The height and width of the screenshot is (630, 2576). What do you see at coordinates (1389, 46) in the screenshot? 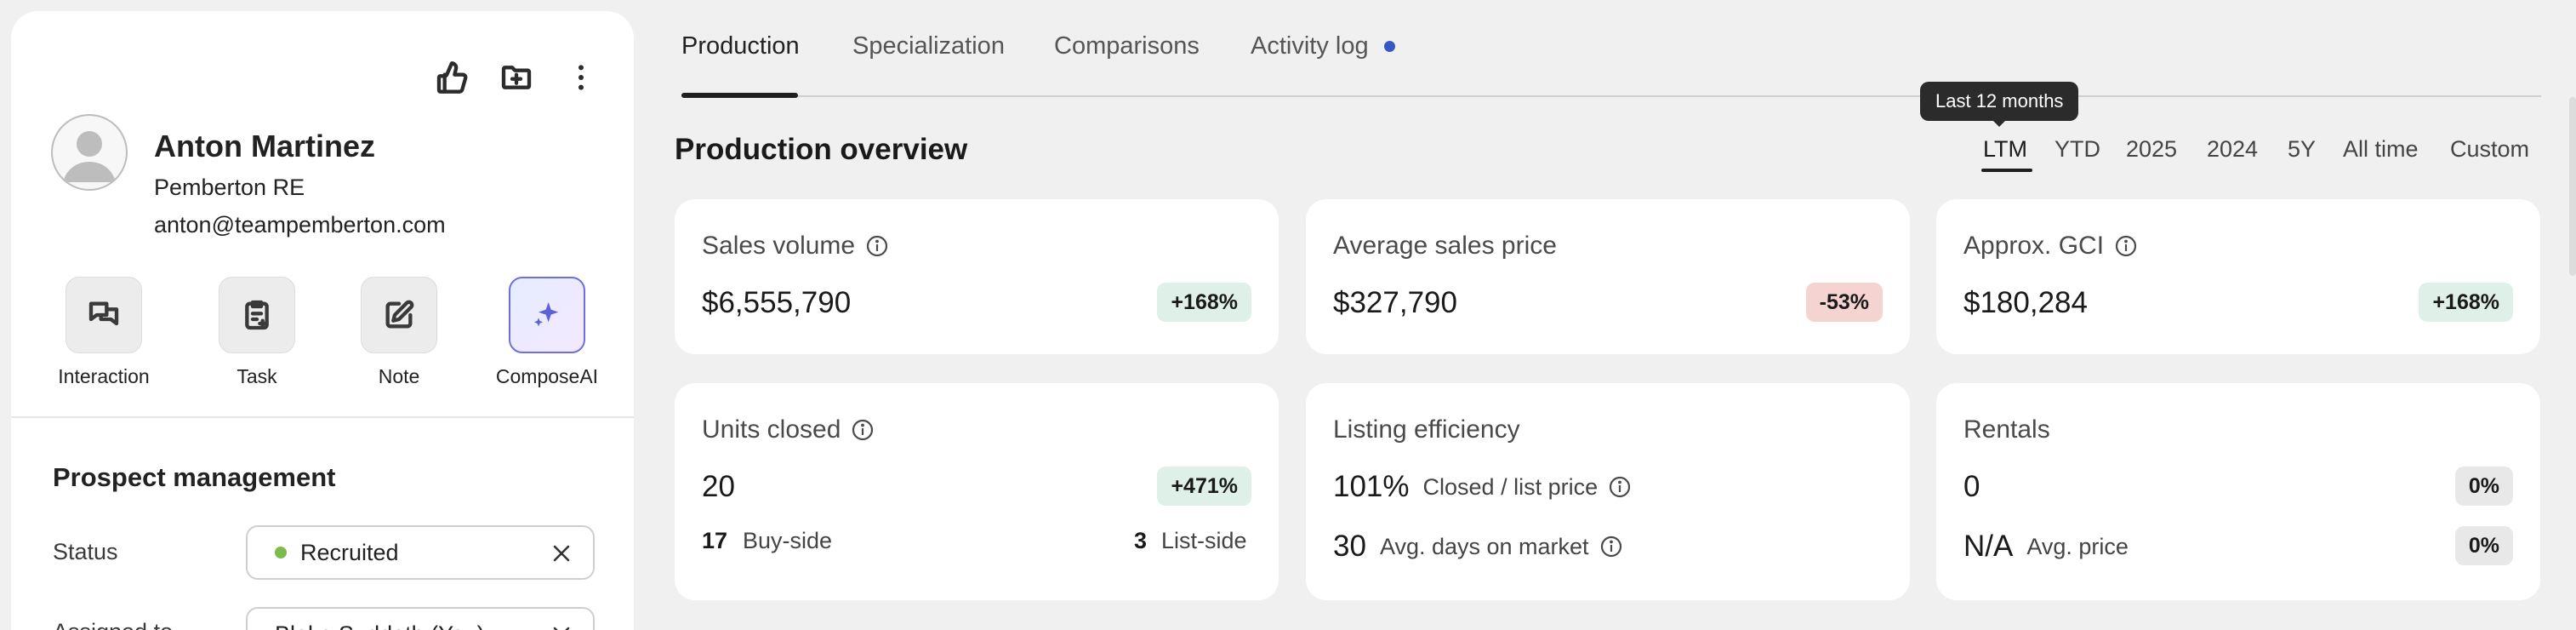
I see `activity-indicator-dot` at bounding box center [1389, 46].